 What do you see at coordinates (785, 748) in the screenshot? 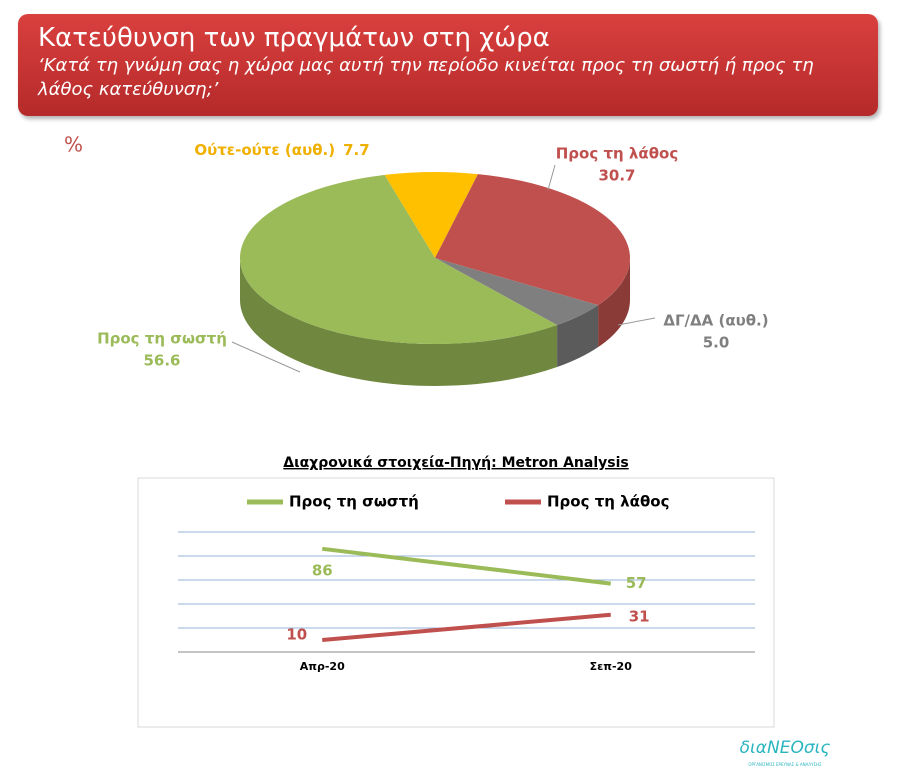
I see `logo: διαΝΕΟσις` at bounding box center [785, 748].